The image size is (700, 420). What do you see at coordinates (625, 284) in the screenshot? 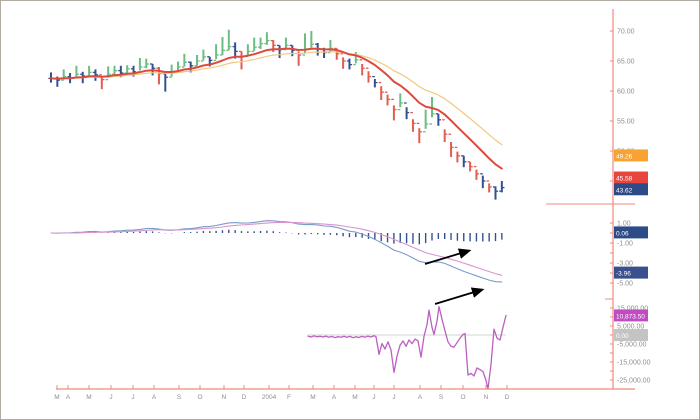
I see `y-axis-label: -5.00` at bounding box center [625, 284].